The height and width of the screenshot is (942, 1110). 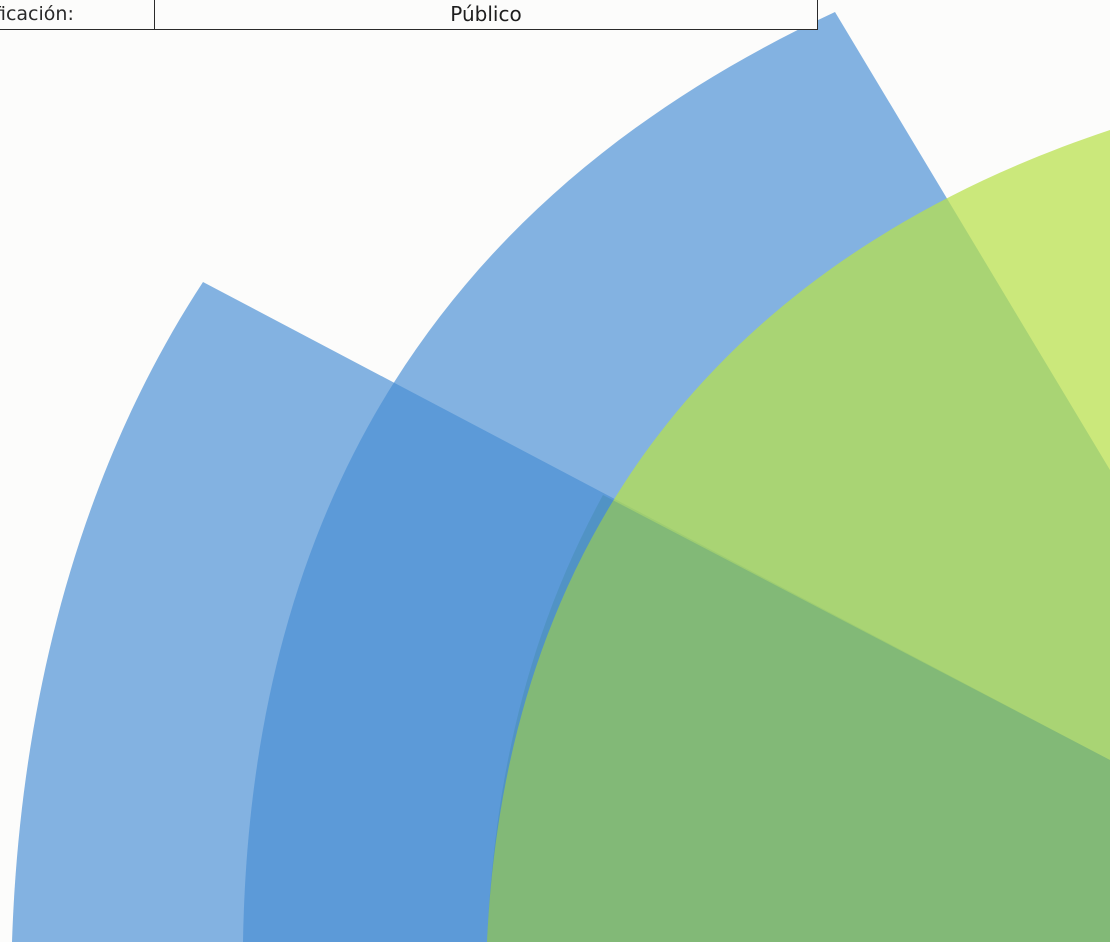 I want to click on classification-value-cell: Público, so click(x=486, y=14).